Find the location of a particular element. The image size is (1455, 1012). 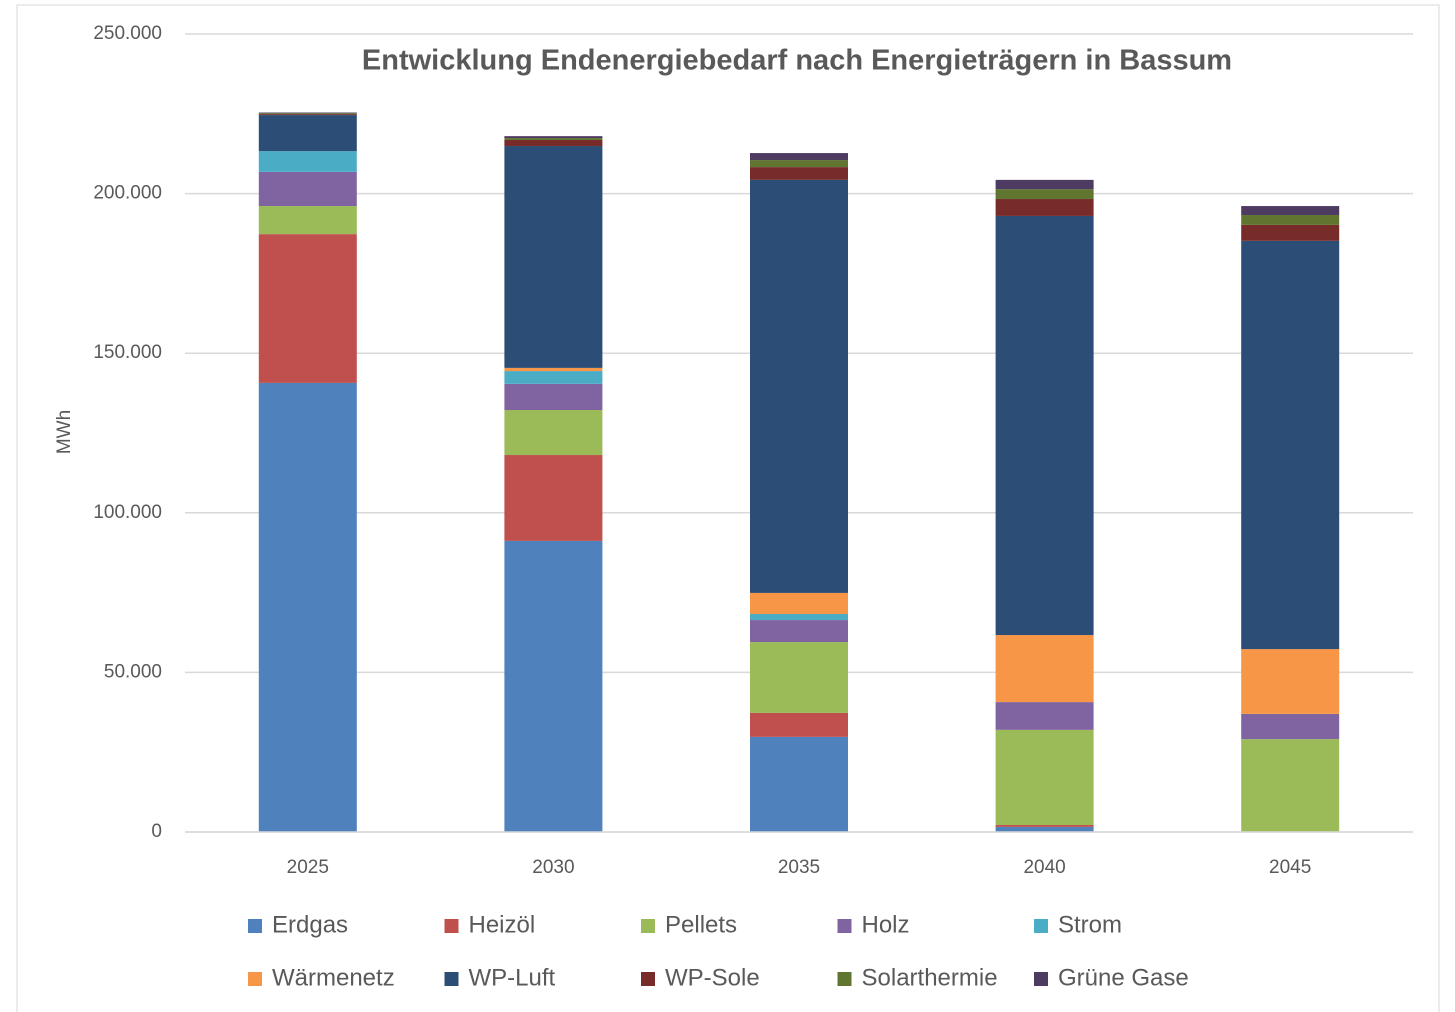

y-tick-label: 150.000 is located at coordinates (127, 352).